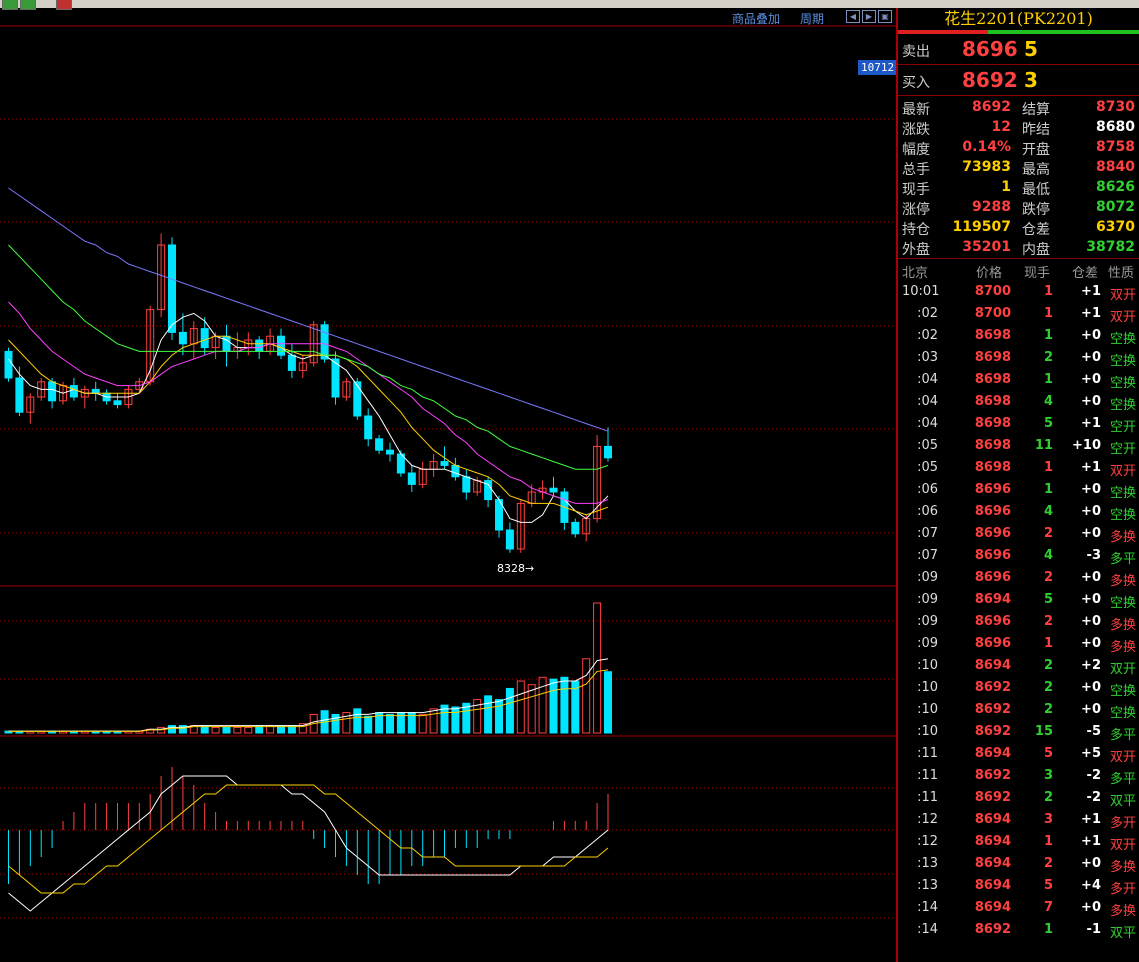 This screenshot has width=1139, height=962. What do you see at coordinates (916, 83) in the screenshot?
I see `bid-label: 买入` at bounding box center [916, 83].